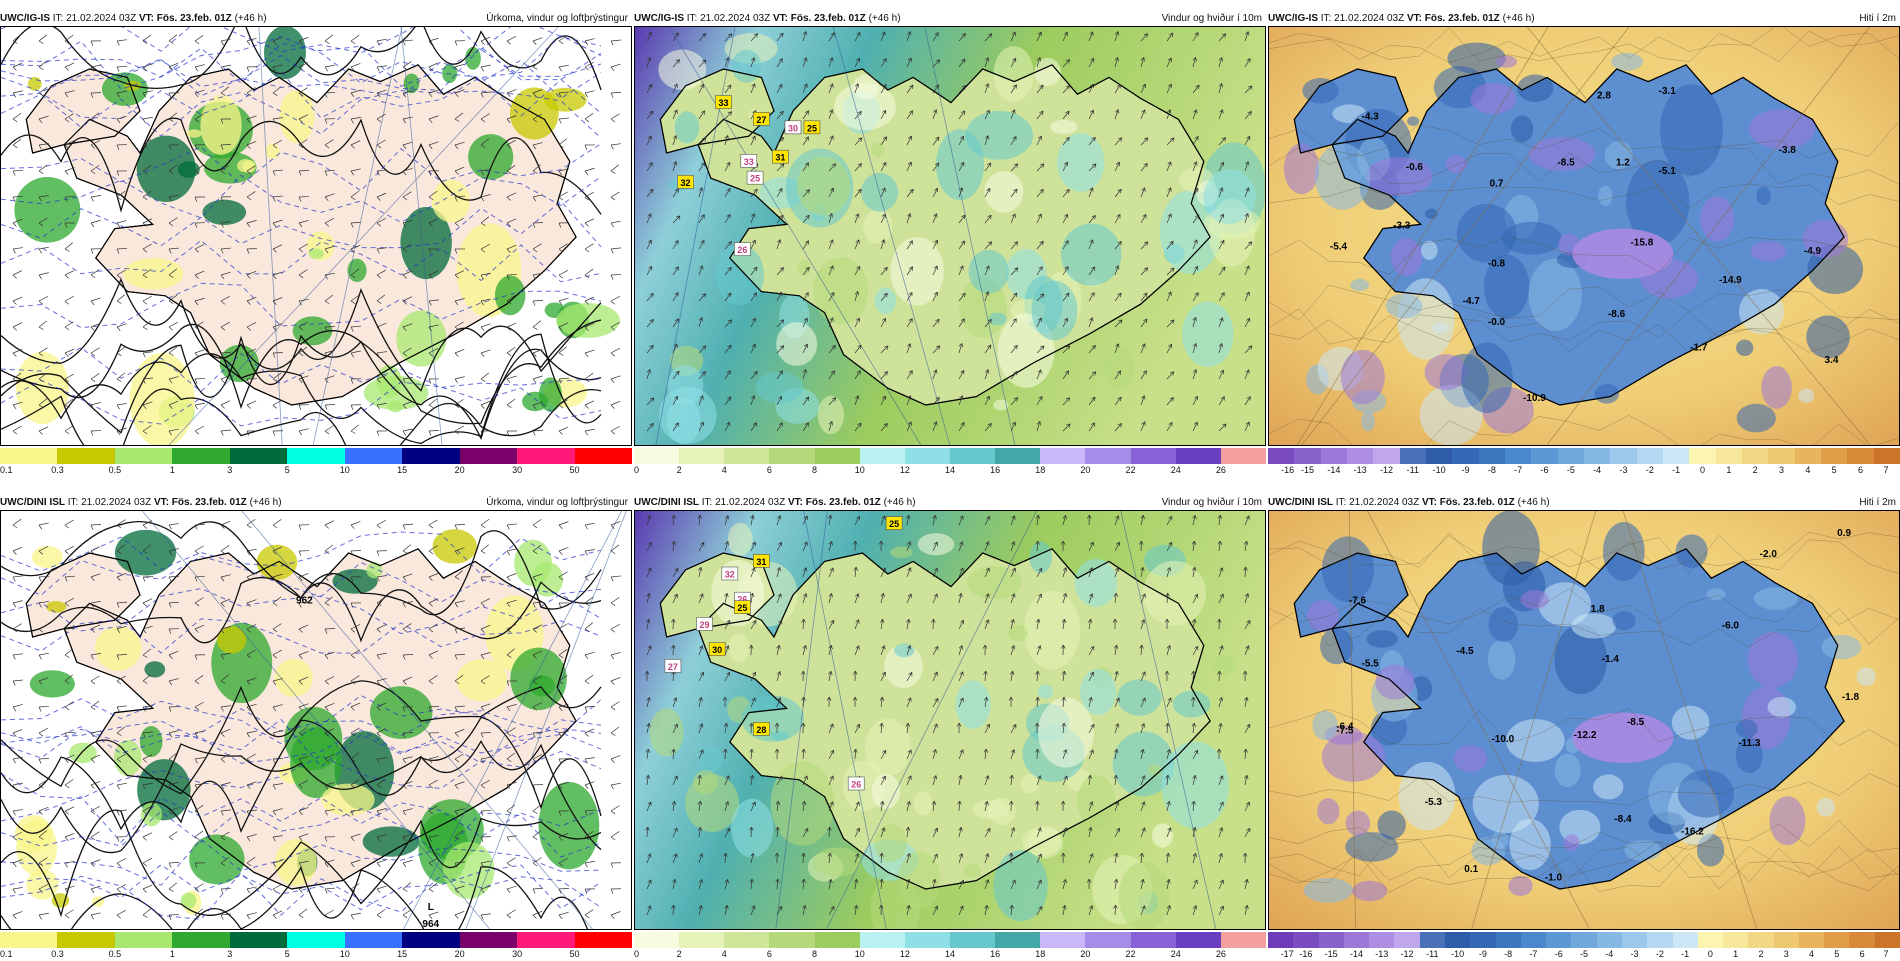 The height and width of the screenshot is (961, 1900). What do you see at coordinates (460, 470) in the screenshot?
I see `scale-tick-label: 20` at bounding box center [460, 470].